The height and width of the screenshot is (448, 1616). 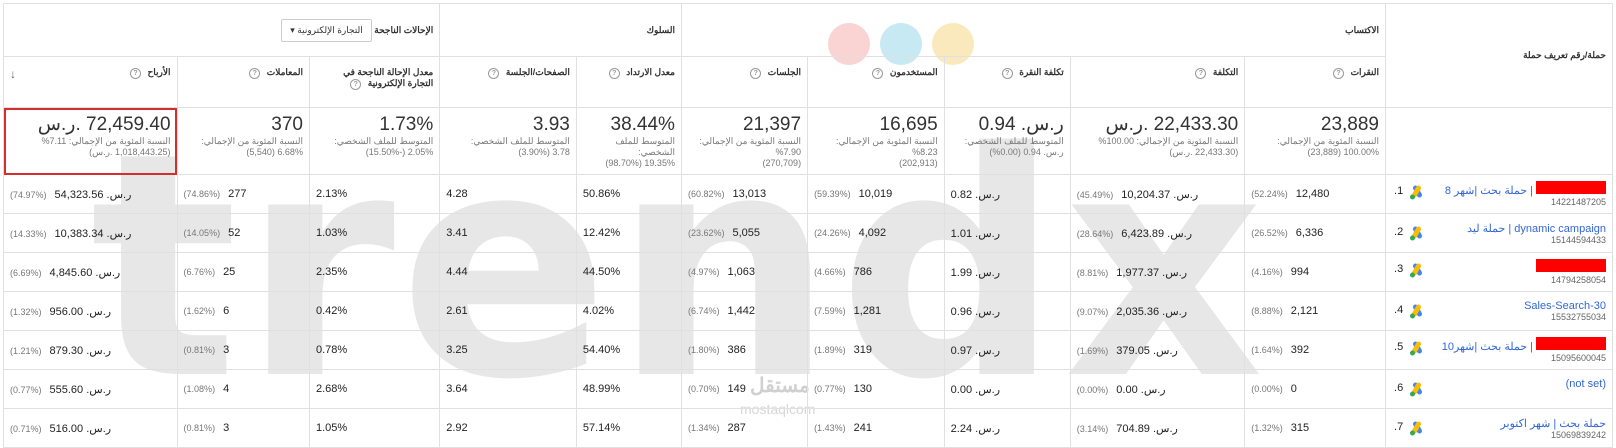 I want to click on cell-users: (24.26%) 4,092, so click(x=876, y=233).